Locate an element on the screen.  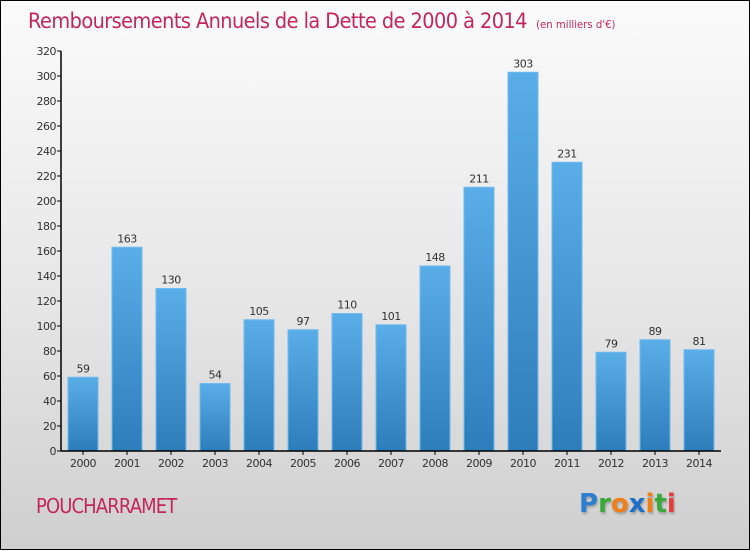
y-tick-label-180: 180 is located at coordinates (47, 226).